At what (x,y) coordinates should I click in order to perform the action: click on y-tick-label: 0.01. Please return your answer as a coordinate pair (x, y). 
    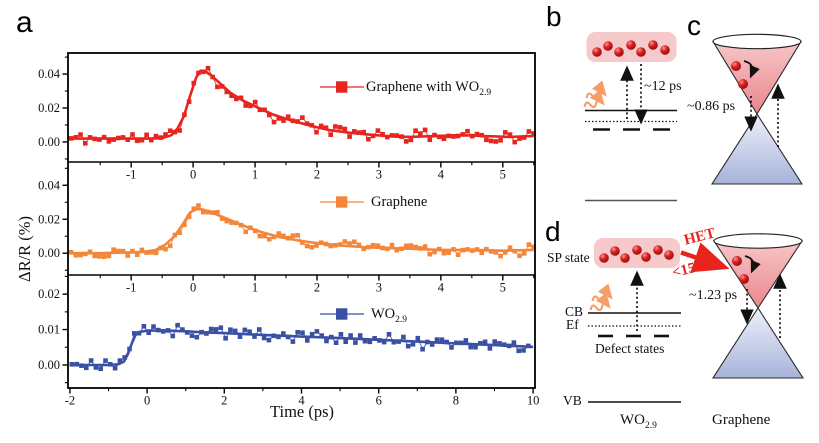
    Looking at the image, I should click on (49, 330).